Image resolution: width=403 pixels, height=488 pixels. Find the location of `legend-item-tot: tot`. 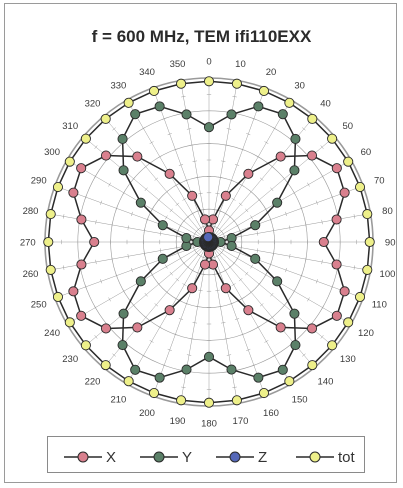

legend-item-tot: tot is located at coordinates (326, 457).